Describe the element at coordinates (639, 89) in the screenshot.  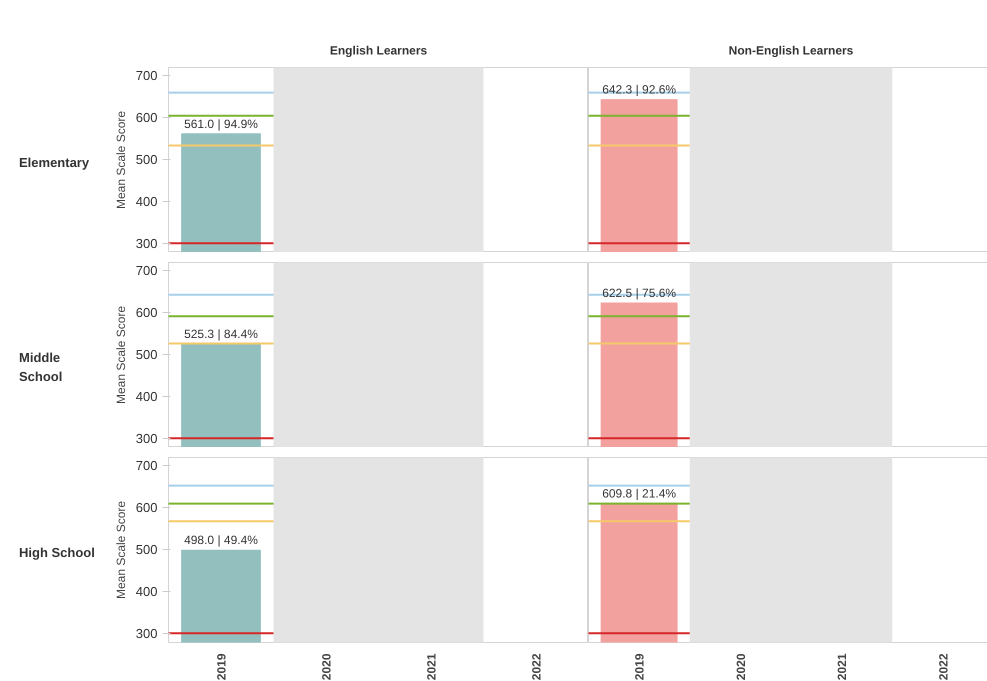
I see `data-label: 642.3 | 92.6%` at that location.